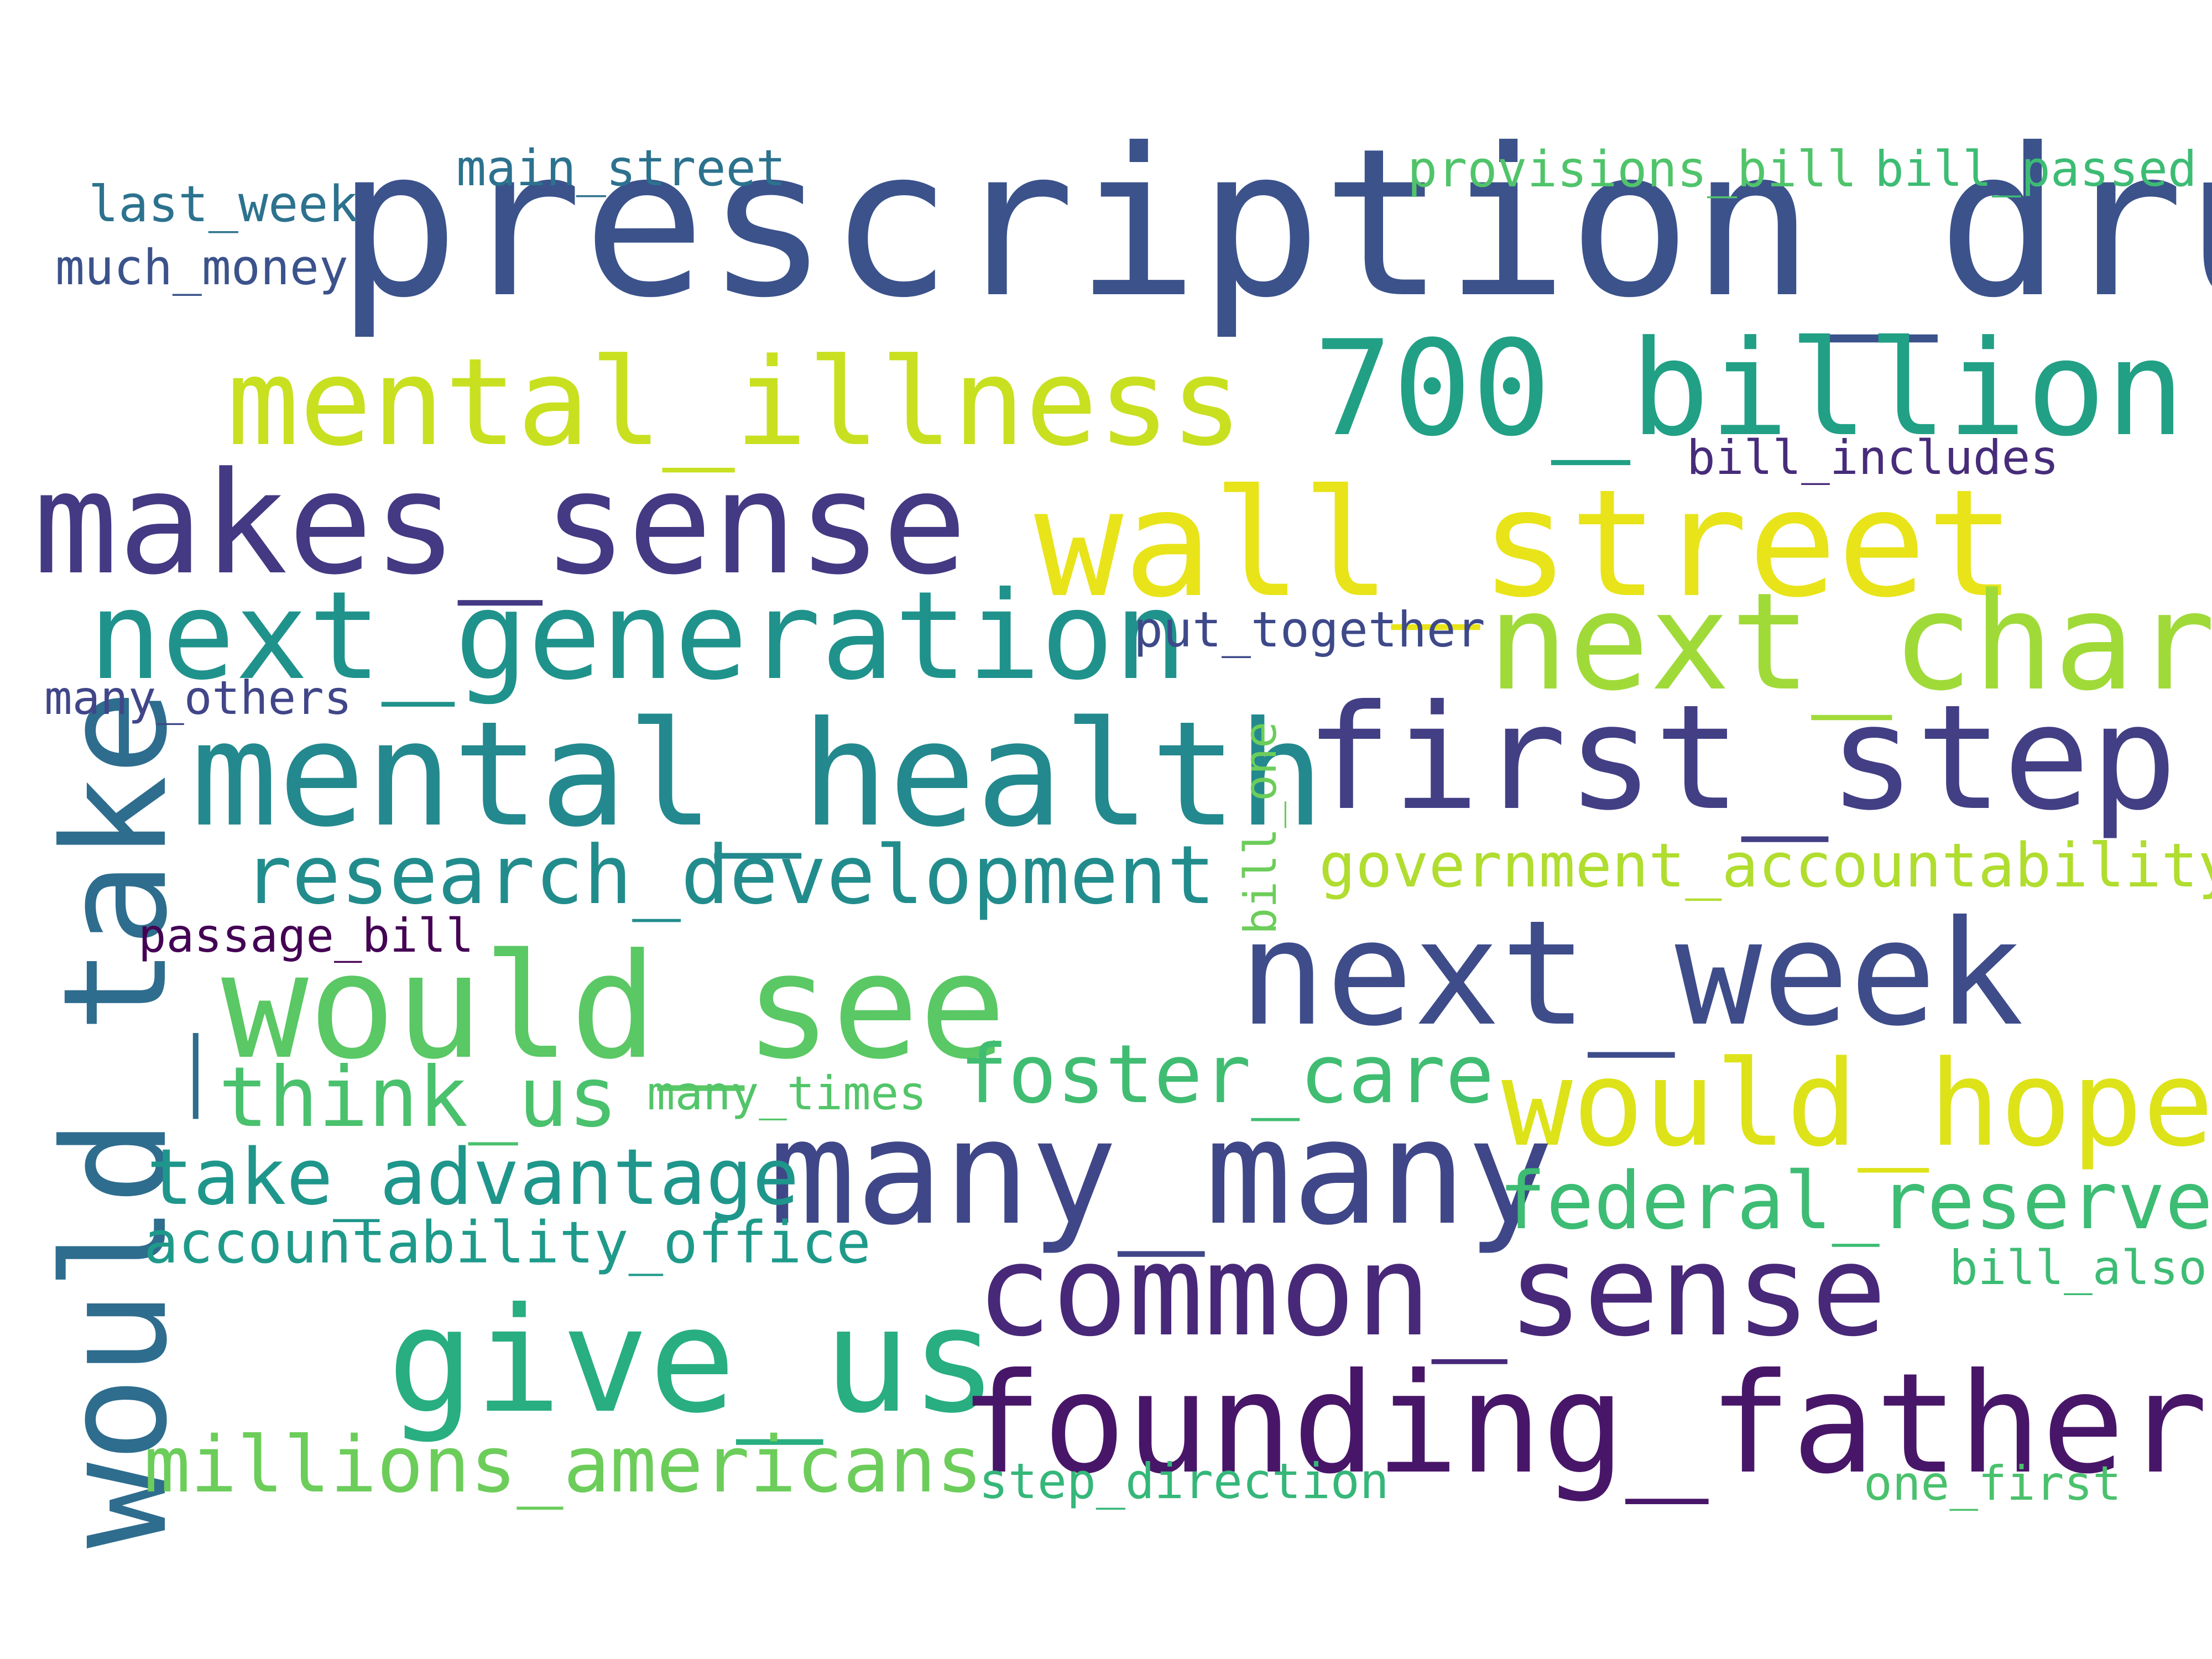 The height and width of the screenshot is (1659, 2212). What do you see at coordinates (223, 204) in the screenshot?
I see `word-last-week: last_week` at bounding box center [223, 204].